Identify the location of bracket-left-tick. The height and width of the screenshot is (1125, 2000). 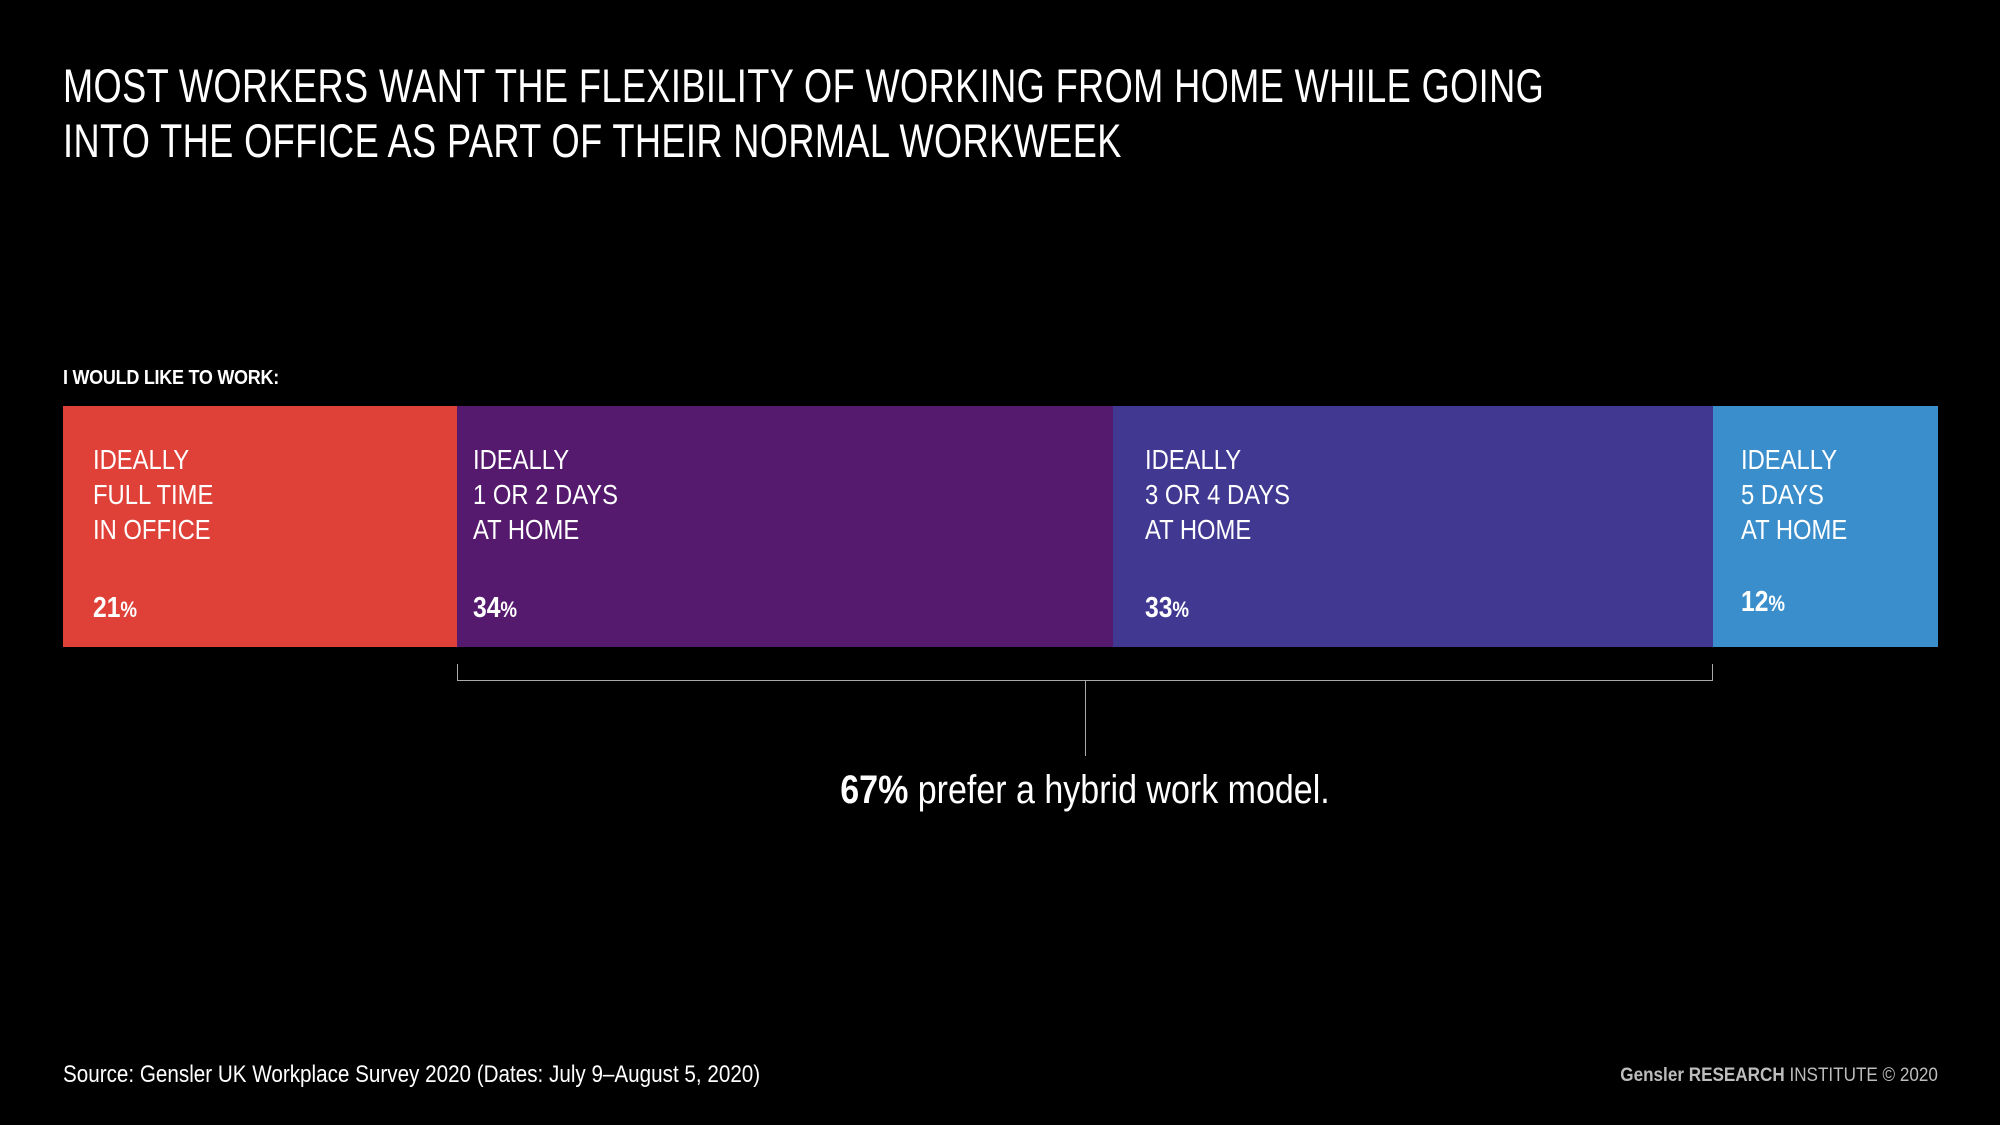
(457, 672).